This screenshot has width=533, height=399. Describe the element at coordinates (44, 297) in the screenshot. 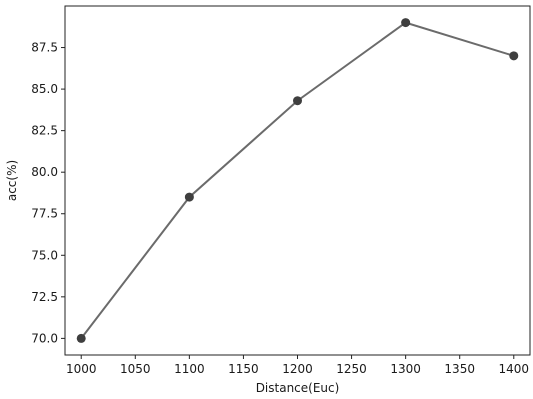

I see `y-tick-label: 72.5` at that location.